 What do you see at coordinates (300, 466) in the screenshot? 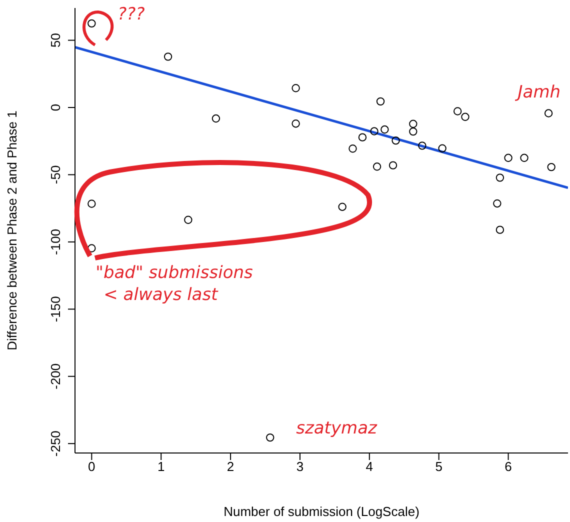
I see `x-tick-label: 3` at bounding box center [300, 466].